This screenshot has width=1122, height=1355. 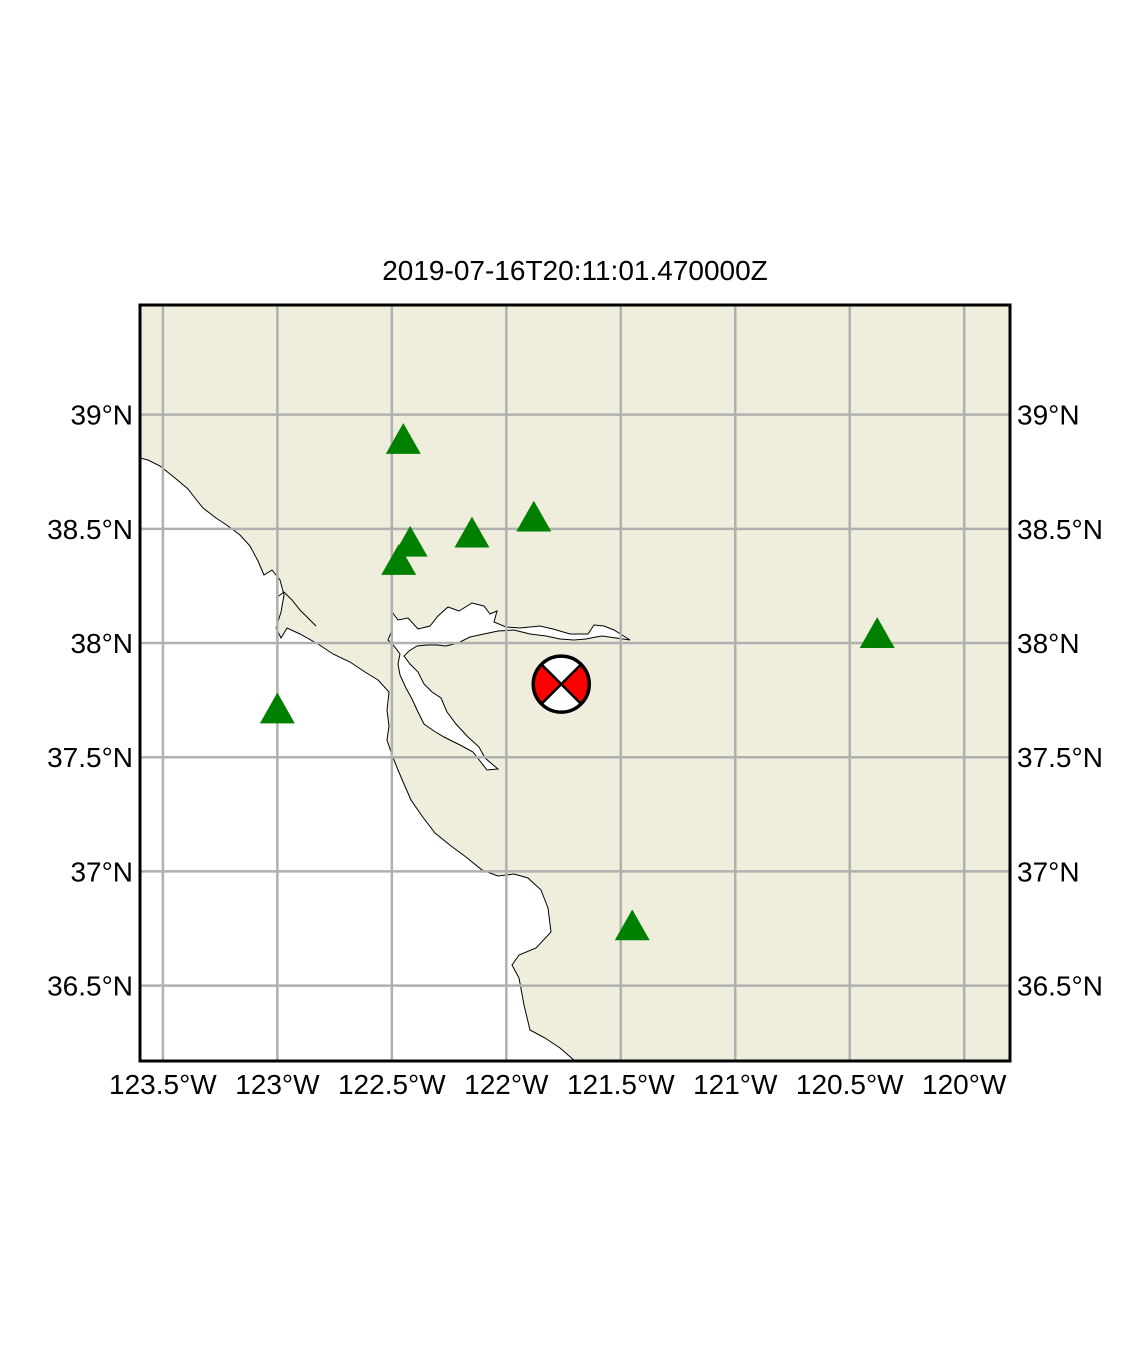 I want to click on lat-tick-label-right: 37°N, so click(x=1048, y=871).